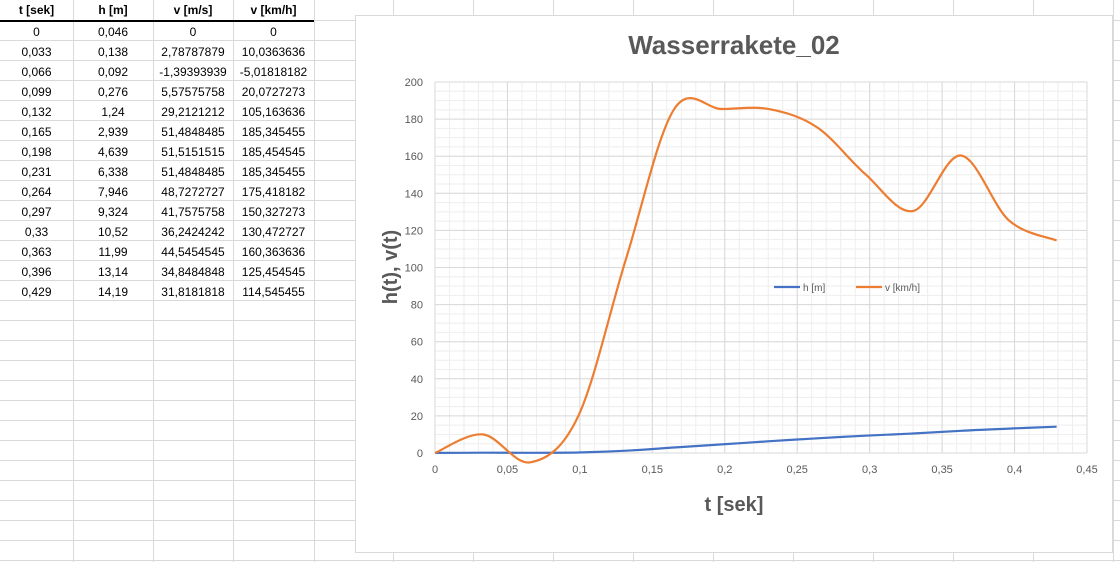 Image resolution: width=1120 pixels, height=562 pixels. What do you see at coordinates (193, 112) in the screenshot?
I see `table-cell: 29,2121212` at bounding box center [193, 112].